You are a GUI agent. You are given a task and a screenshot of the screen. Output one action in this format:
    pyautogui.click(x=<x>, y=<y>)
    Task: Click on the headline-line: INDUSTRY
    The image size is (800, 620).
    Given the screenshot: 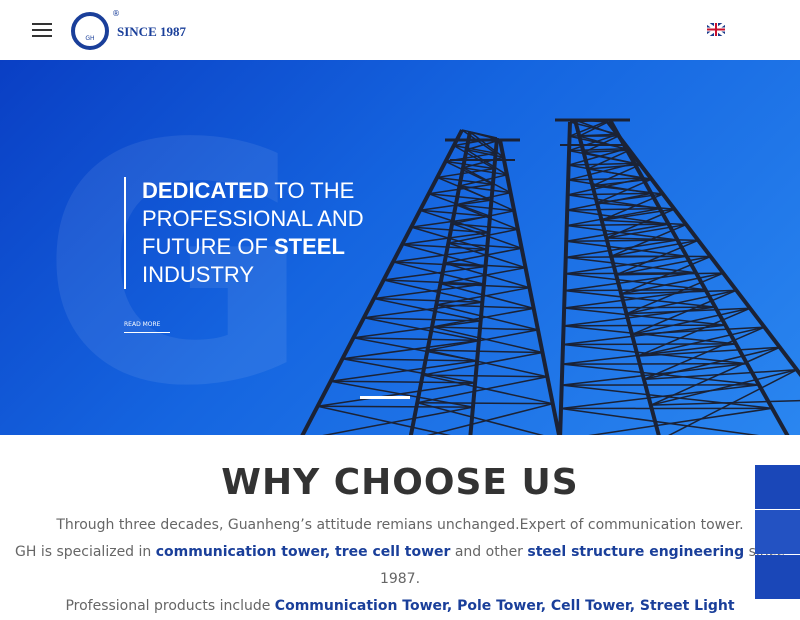 What is the action you would take?
    pyautogui.click(x=253, y=275)
    